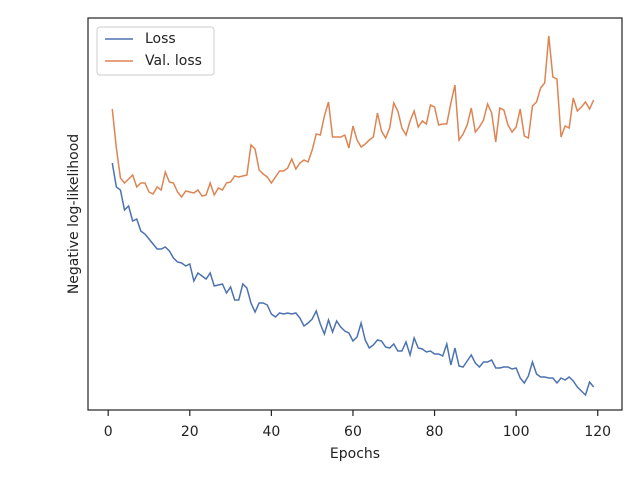 This screenshot has width=640, height=480. What do you see at coordinates (516, 432) in the screenshot?
I see `x-tick-label: 100` at bounding box center [516, 432].